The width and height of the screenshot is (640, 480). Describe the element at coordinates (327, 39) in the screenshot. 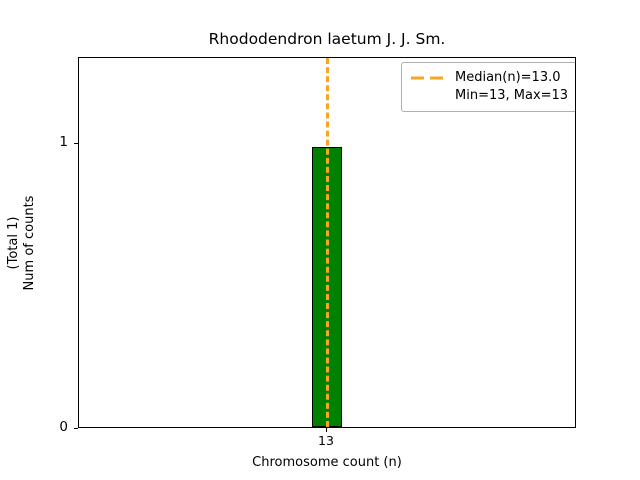

I see `chart-title: Rhododendron laetum J. J. Sm.` at that location.